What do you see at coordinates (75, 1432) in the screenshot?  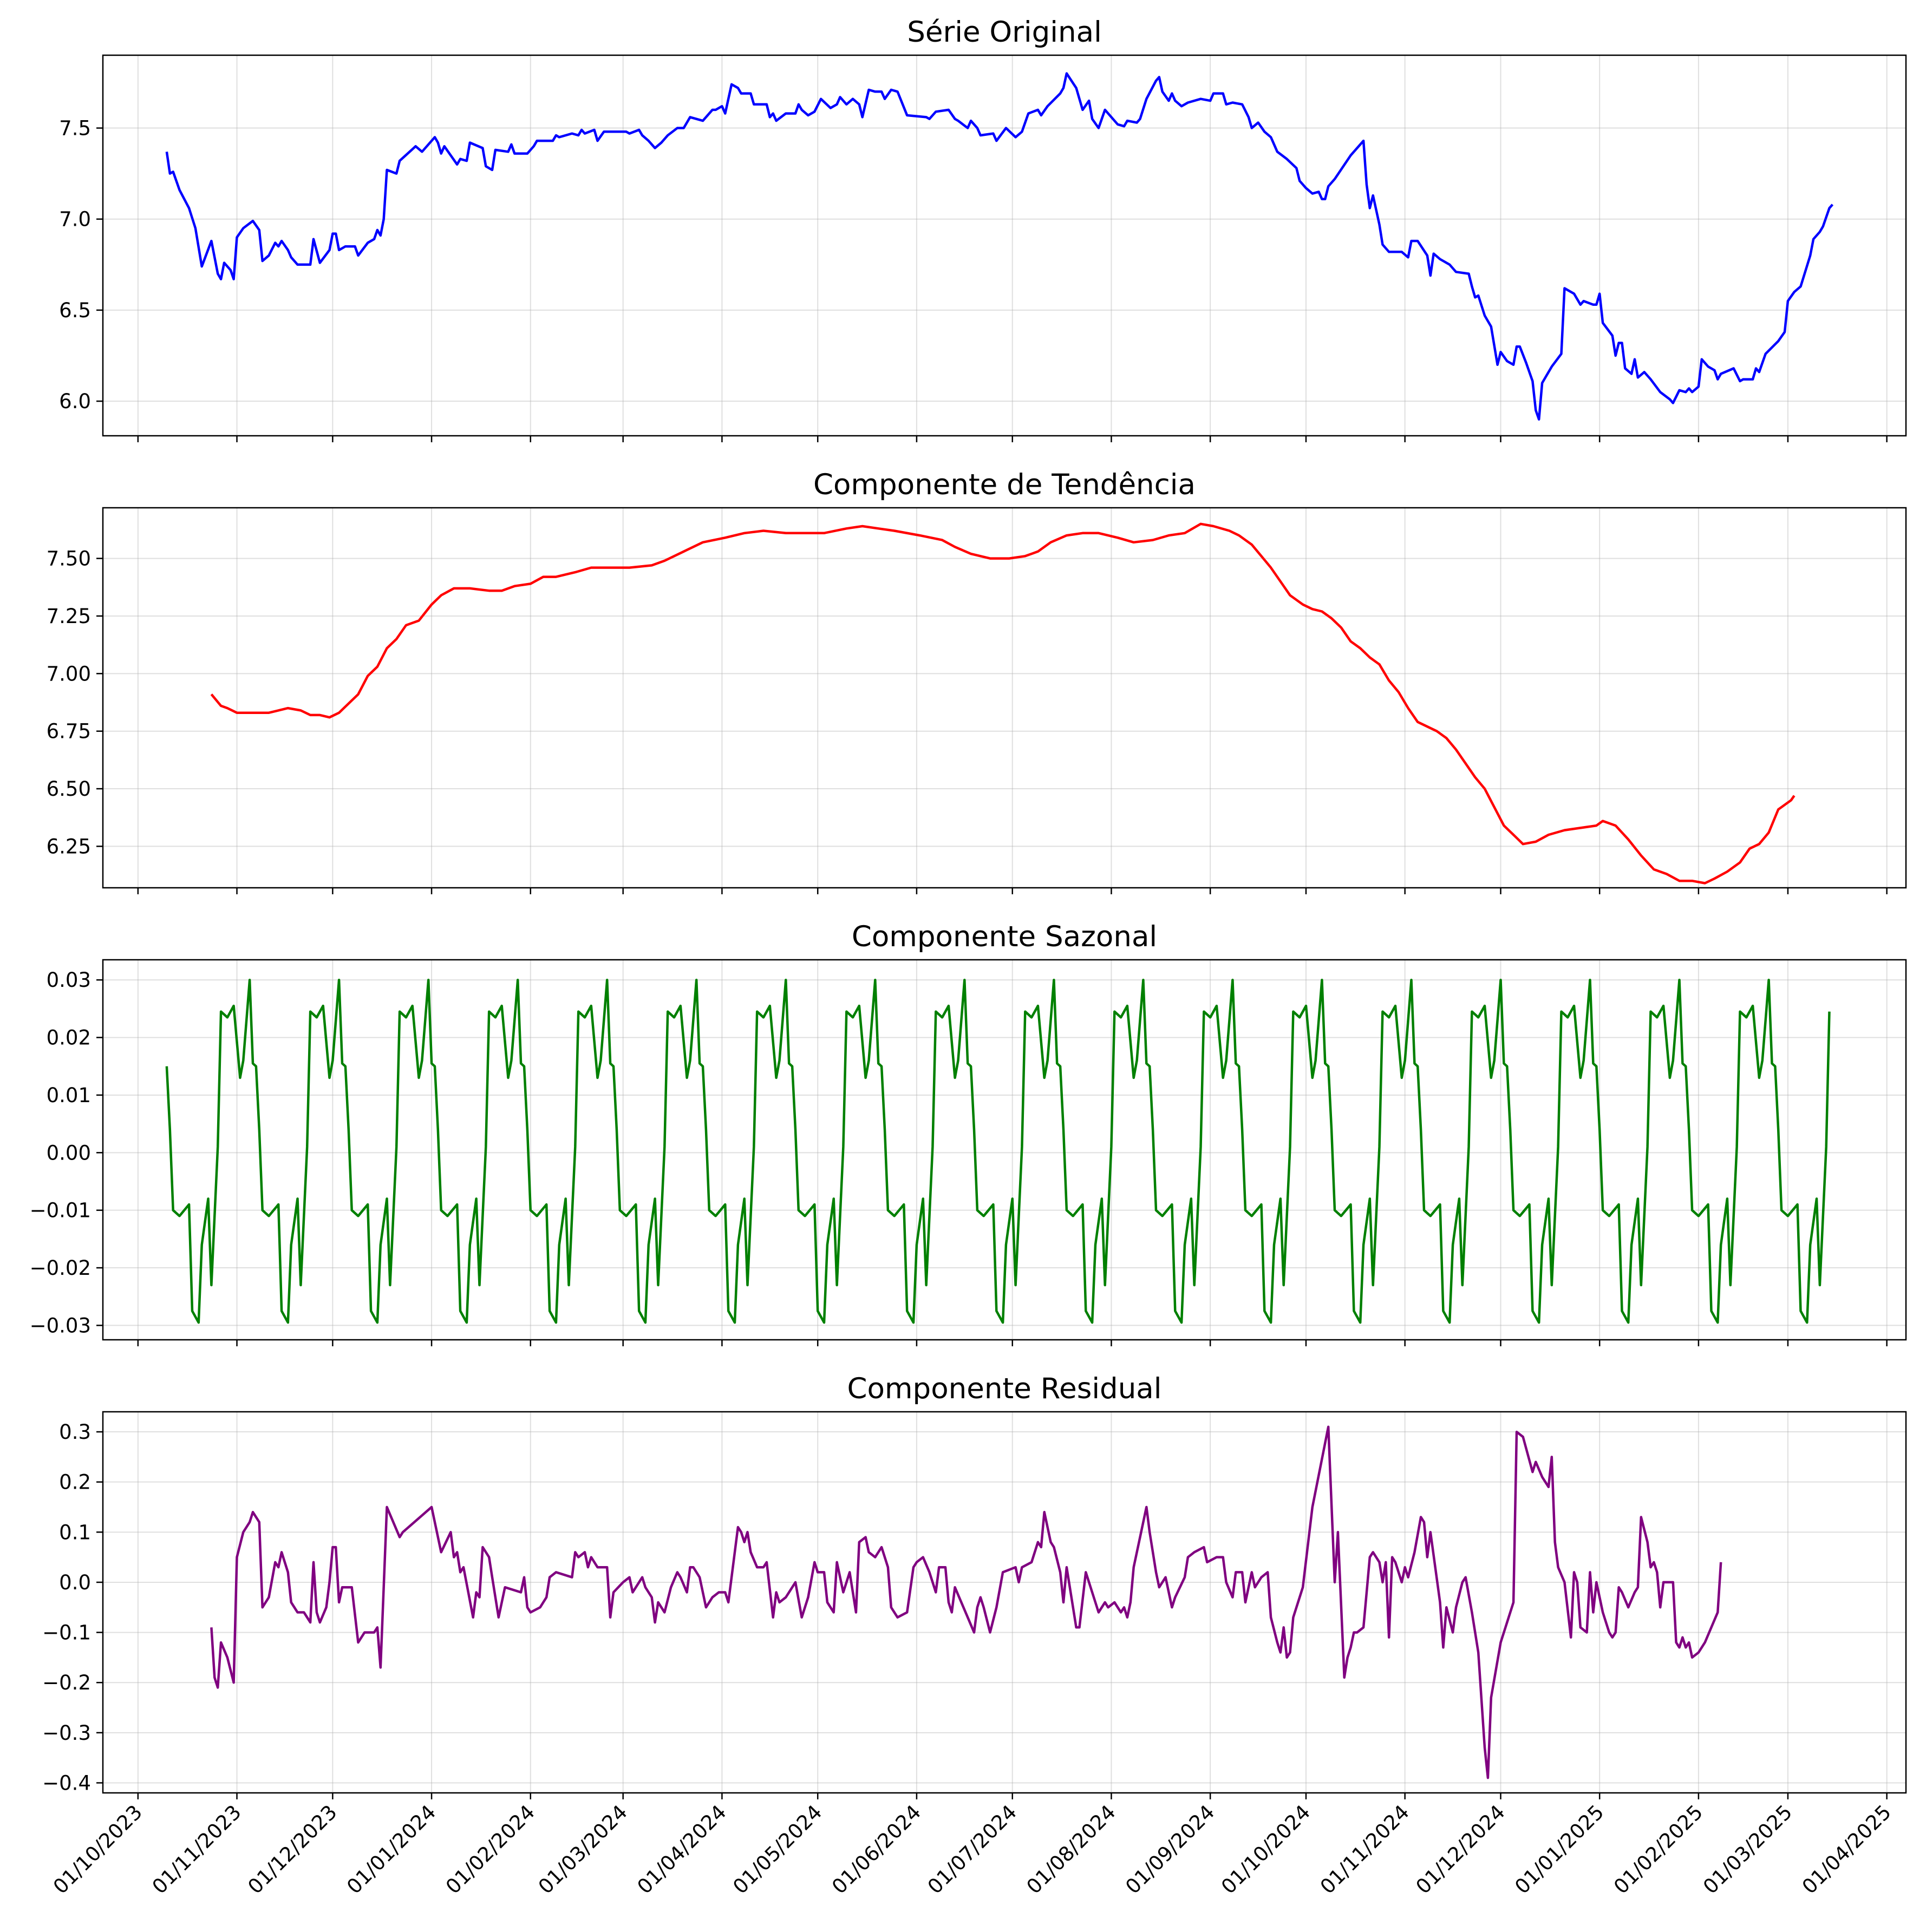 I see `y-tick-label: 0.3` at bounding box center [75, 1432].